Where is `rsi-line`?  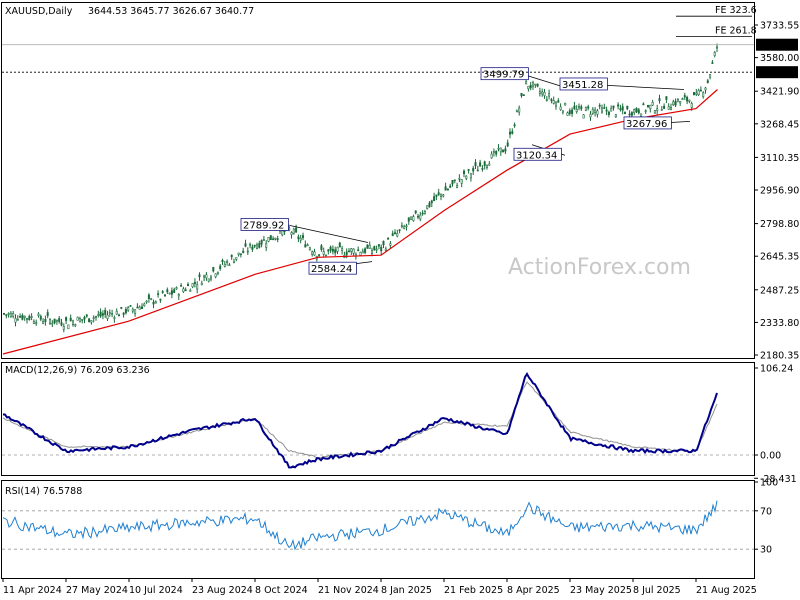 rsi-line is located at coordinates (360, 525).